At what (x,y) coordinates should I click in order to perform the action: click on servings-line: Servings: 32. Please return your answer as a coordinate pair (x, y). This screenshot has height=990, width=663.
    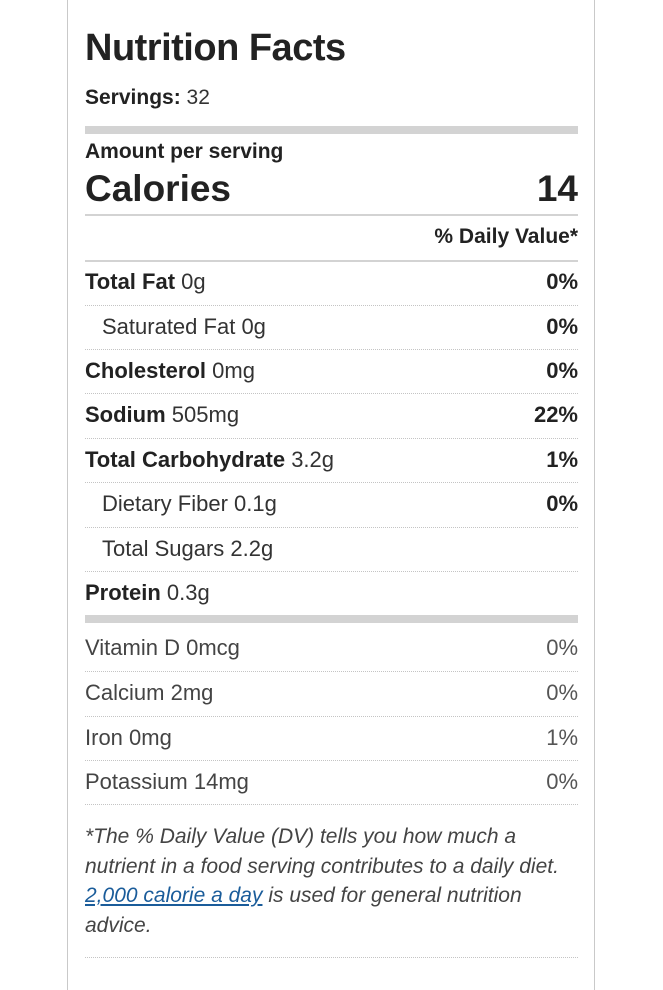
    Looking at the image, I should click on (147, 98).